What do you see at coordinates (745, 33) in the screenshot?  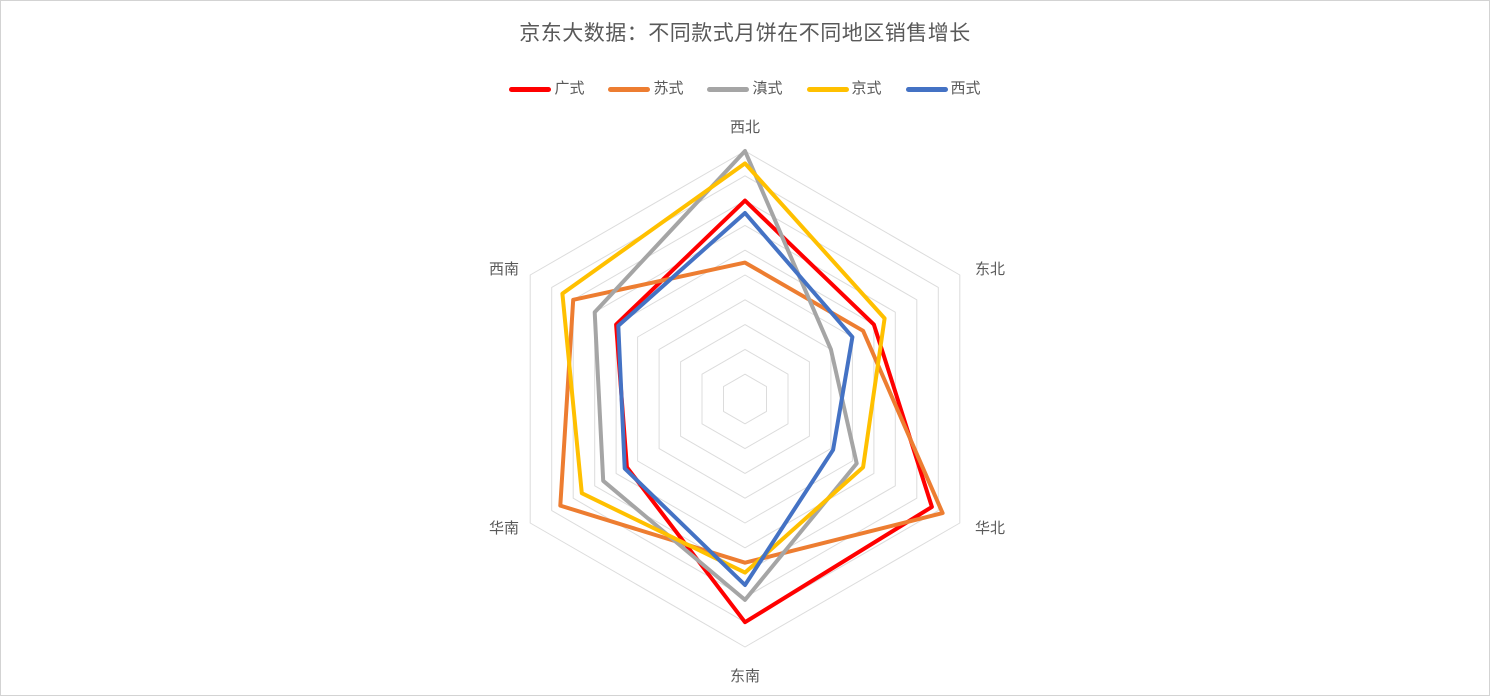 I see `chart-title: 京东大数据：不同款式月饼在不同地区销售增长` at bounding box center [745, 33].